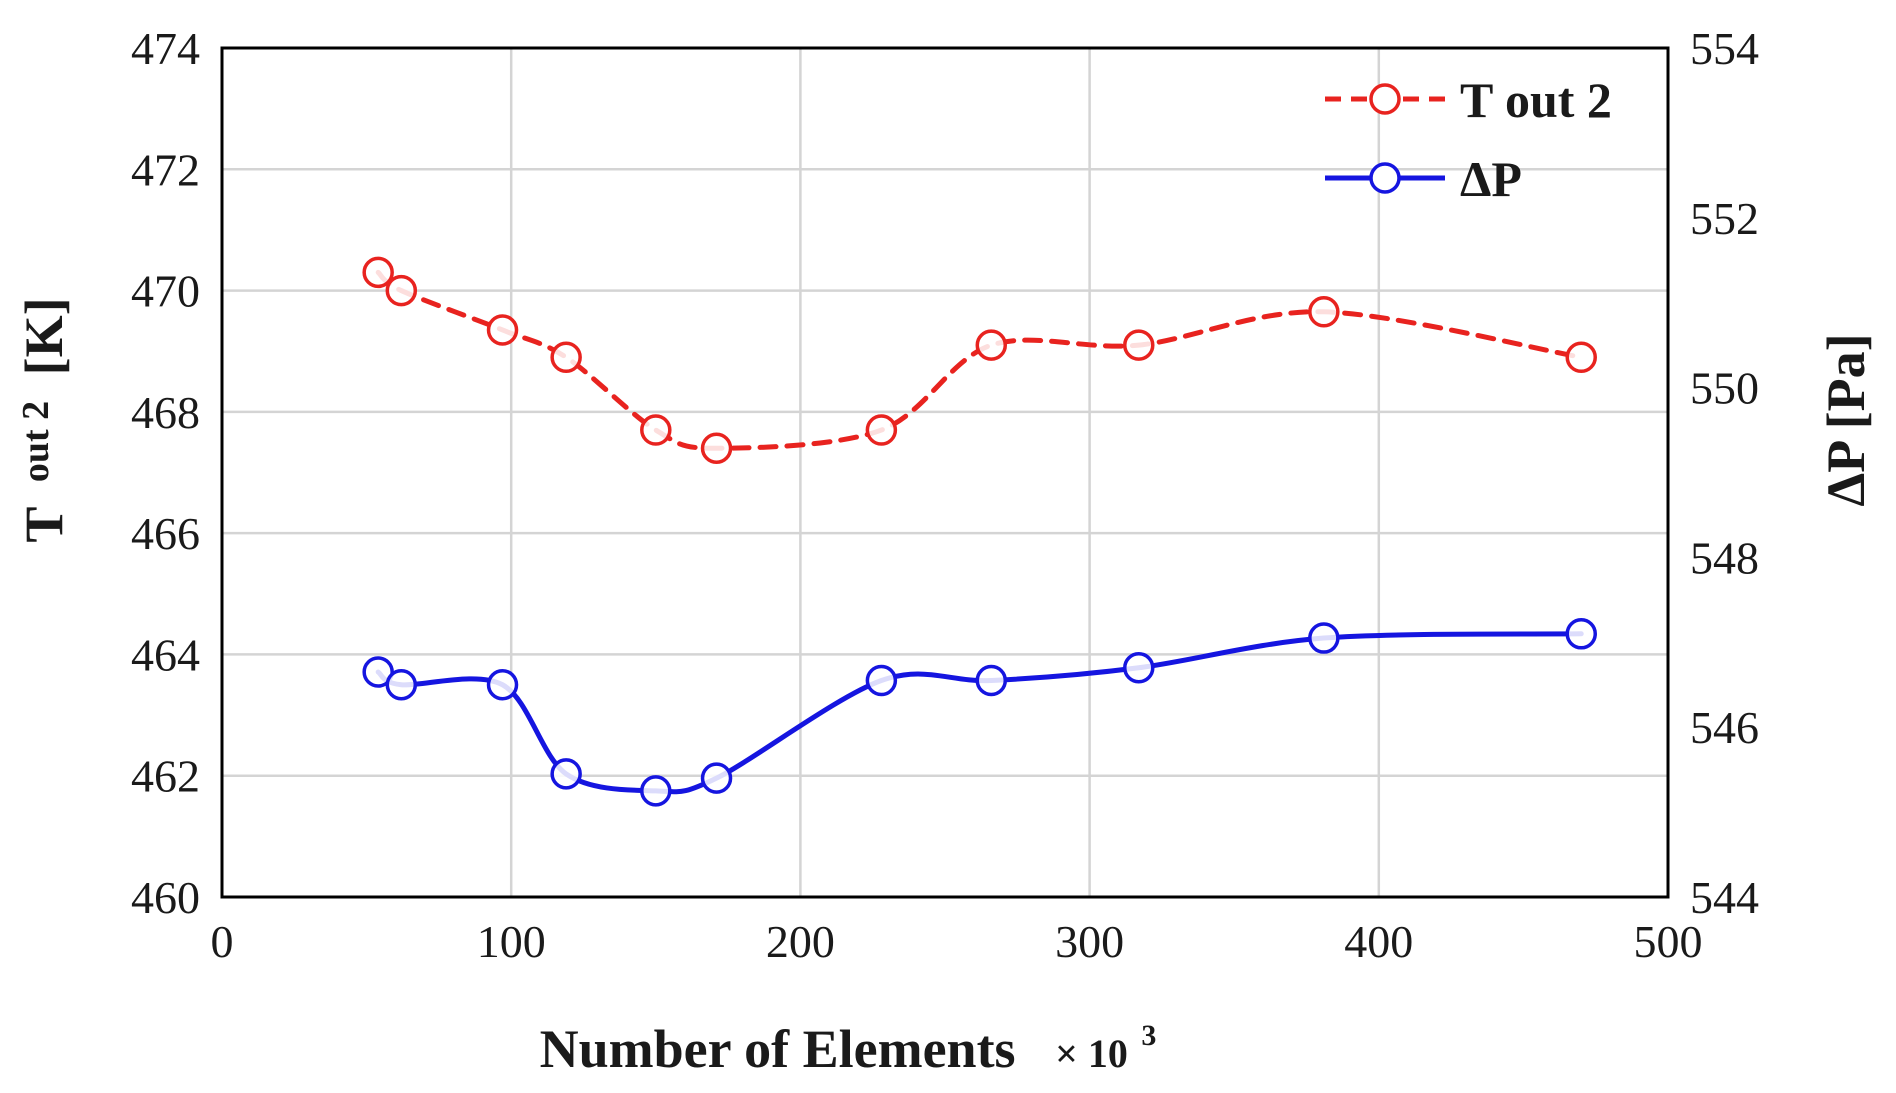  What do you see at coordinates (1491, 179) in the screenshot?
I see `legend-label-dp: ΔP` at bounding box center [1491, 179].